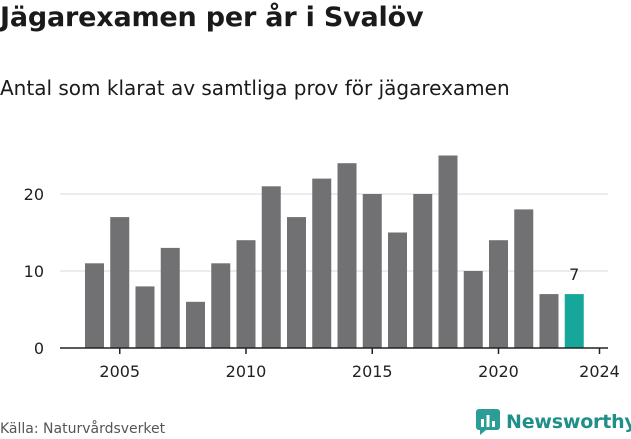 This screenshot has width=631, height=439. I want to click on bar-highlight, so click(574, 321).